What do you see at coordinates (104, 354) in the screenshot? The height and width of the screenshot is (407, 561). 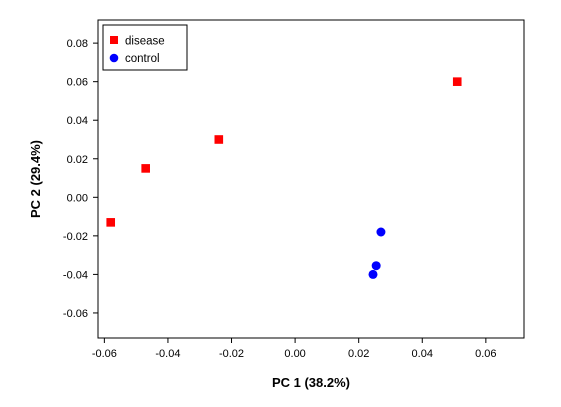 I see `x-tick-label: -0.06` at bounding box center [104, 354].